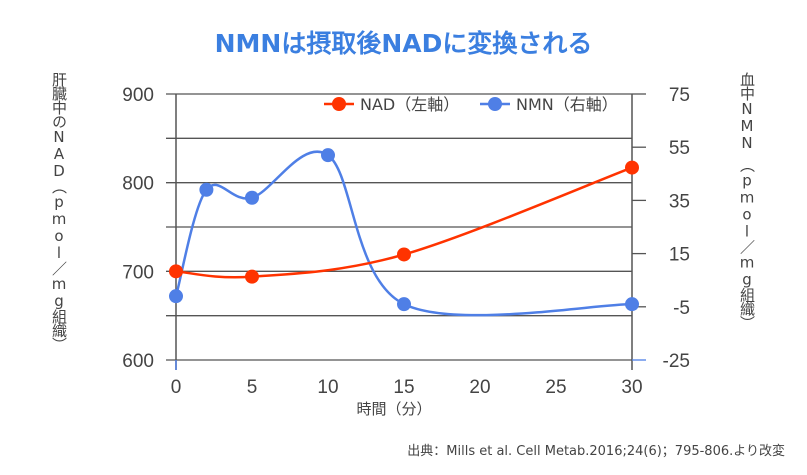 This screenshot has height=475, width=807. What do you see at coordinates (59, 211) in the screenshot?
I see `left-axis-label: 肝臓中のNAD（pmol／mg組織）` at bounding box center [59, 211].